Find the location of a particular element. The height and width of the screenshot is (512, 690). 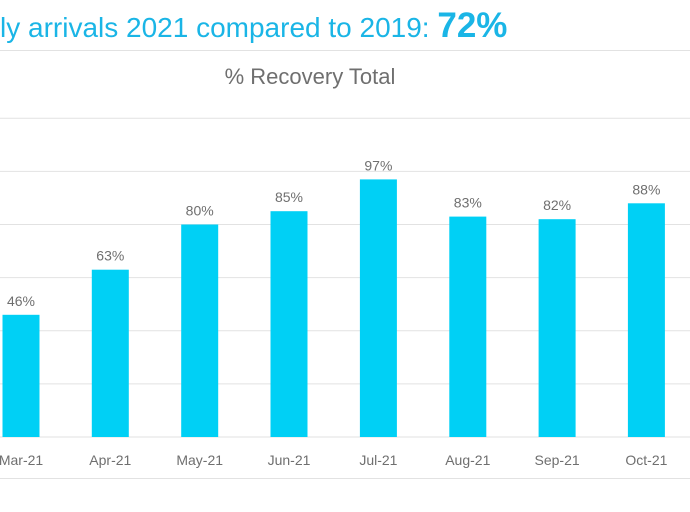

x-tick-label: Oct-21 is located at coordinates (646, 460).